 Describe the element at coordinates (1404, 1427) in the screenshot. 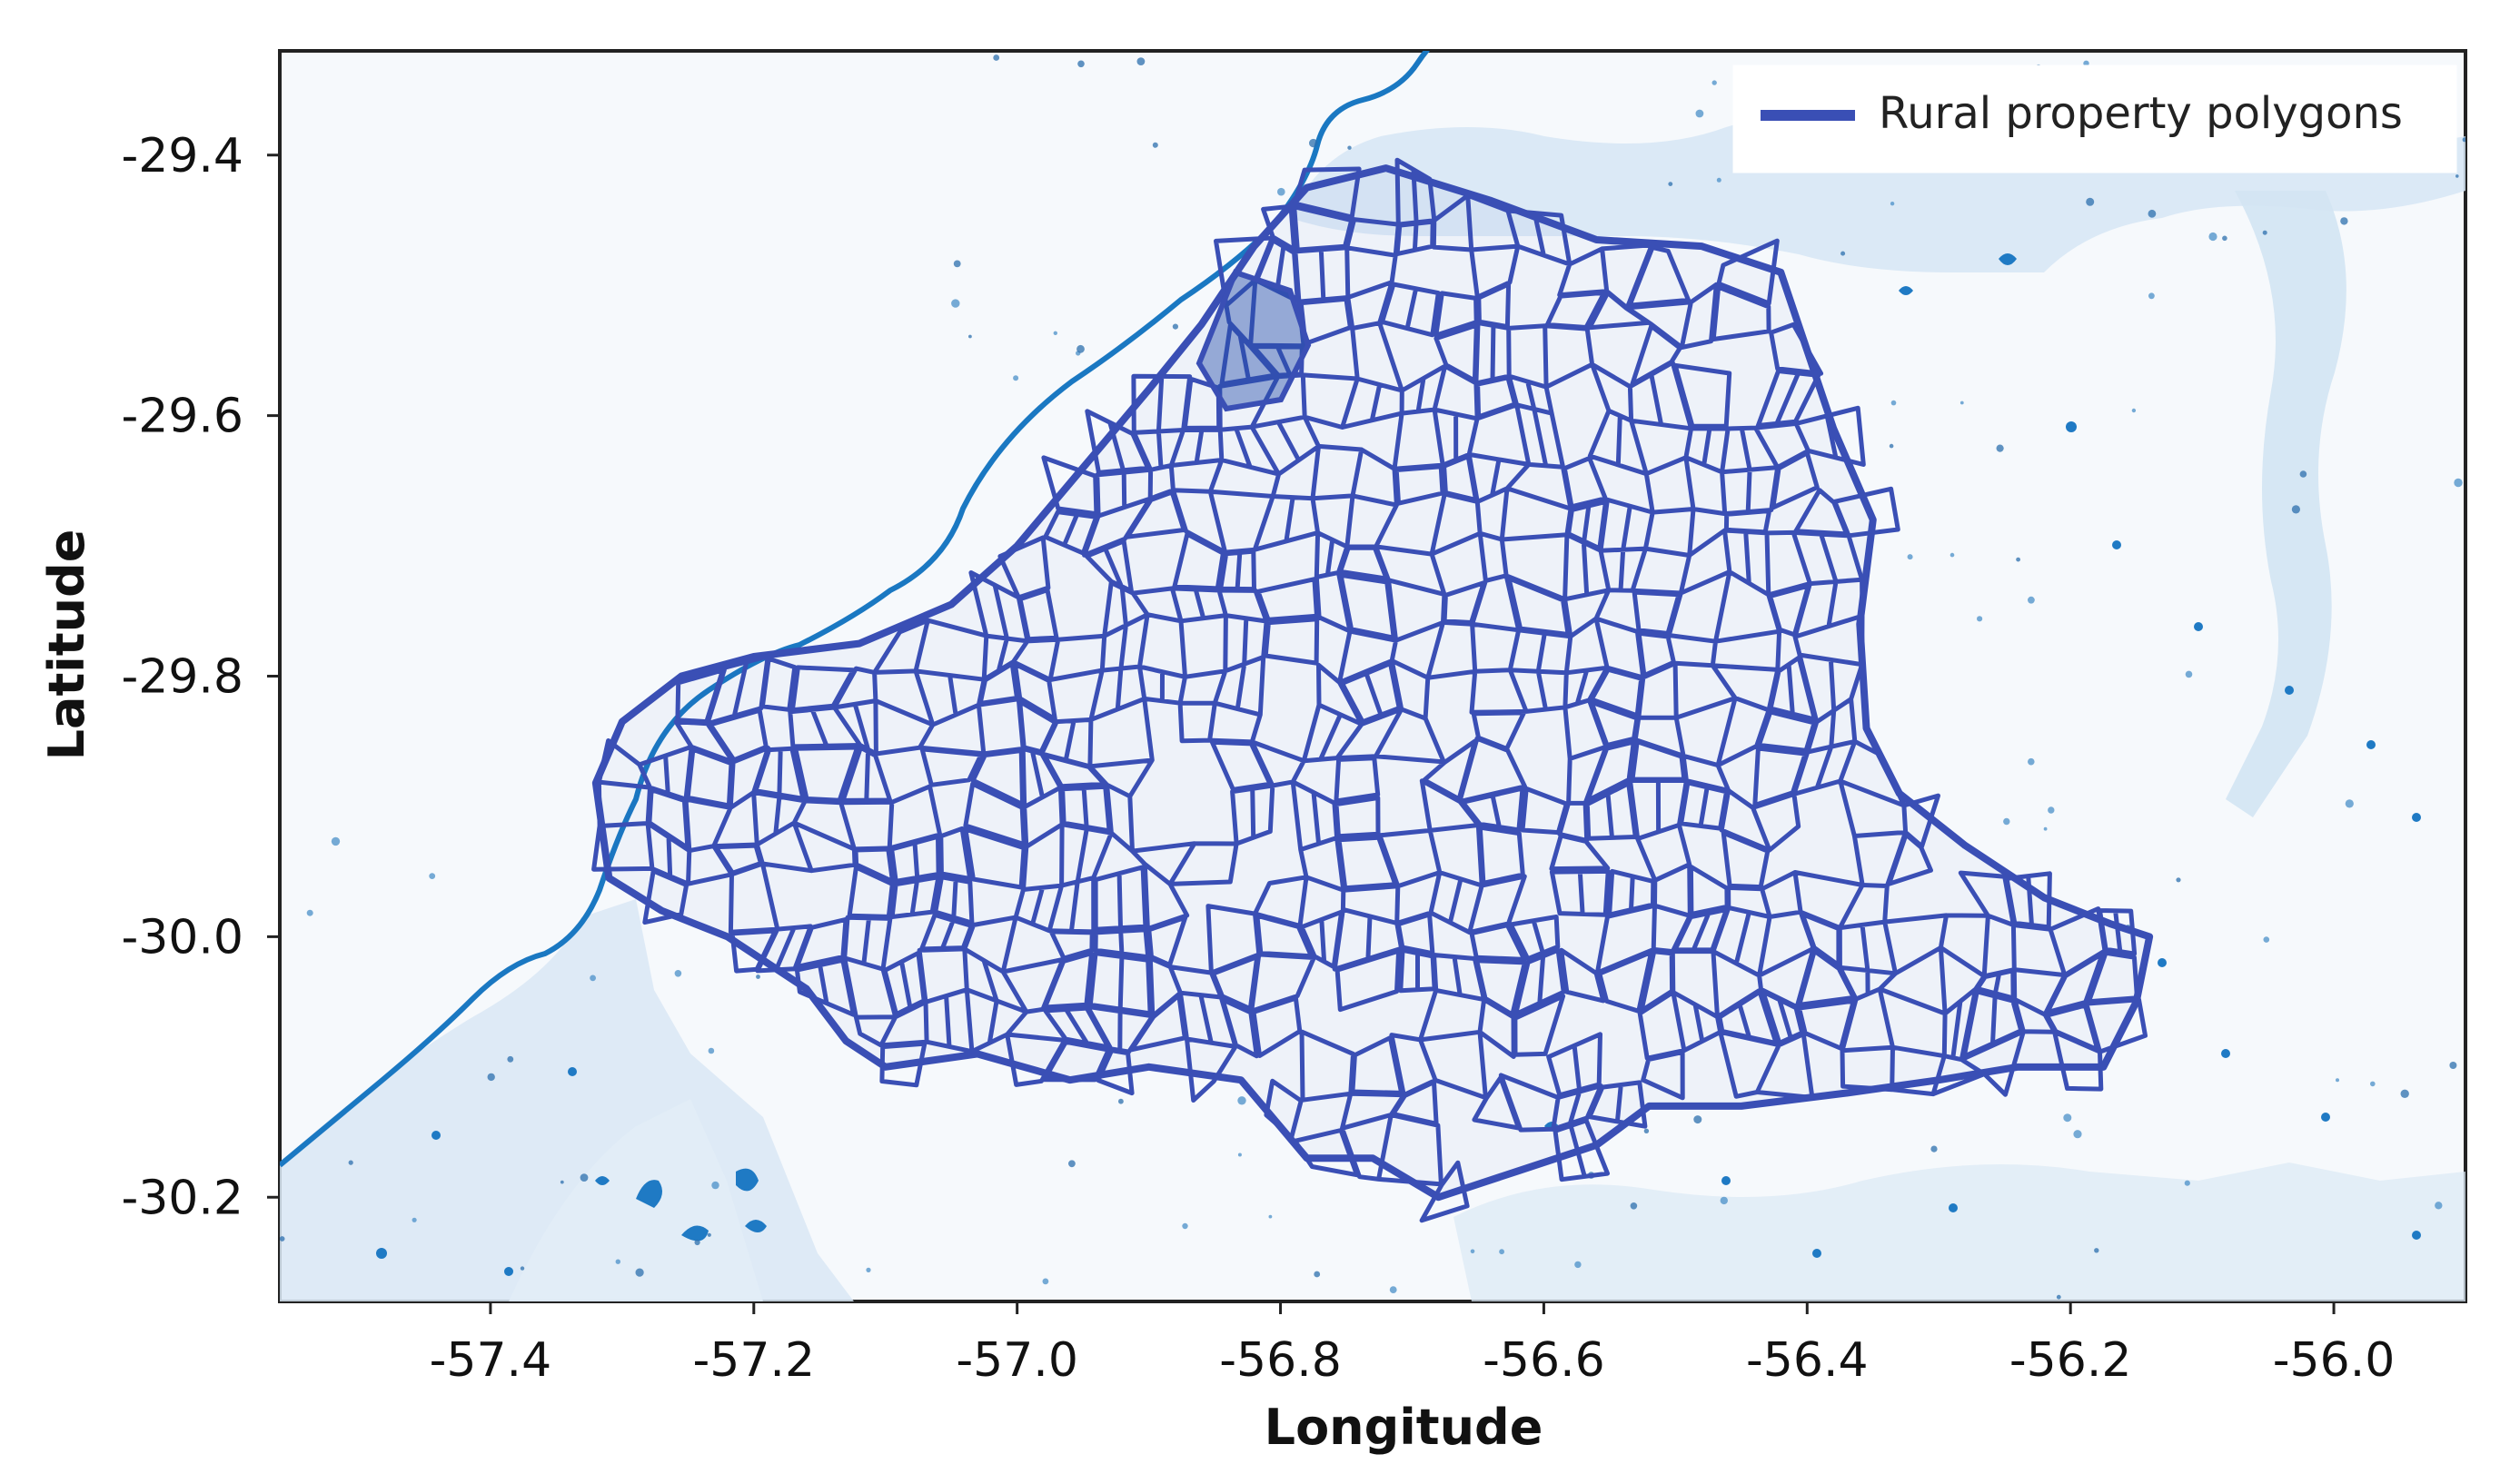

I see `x-axis-title: Longitude` at that location.